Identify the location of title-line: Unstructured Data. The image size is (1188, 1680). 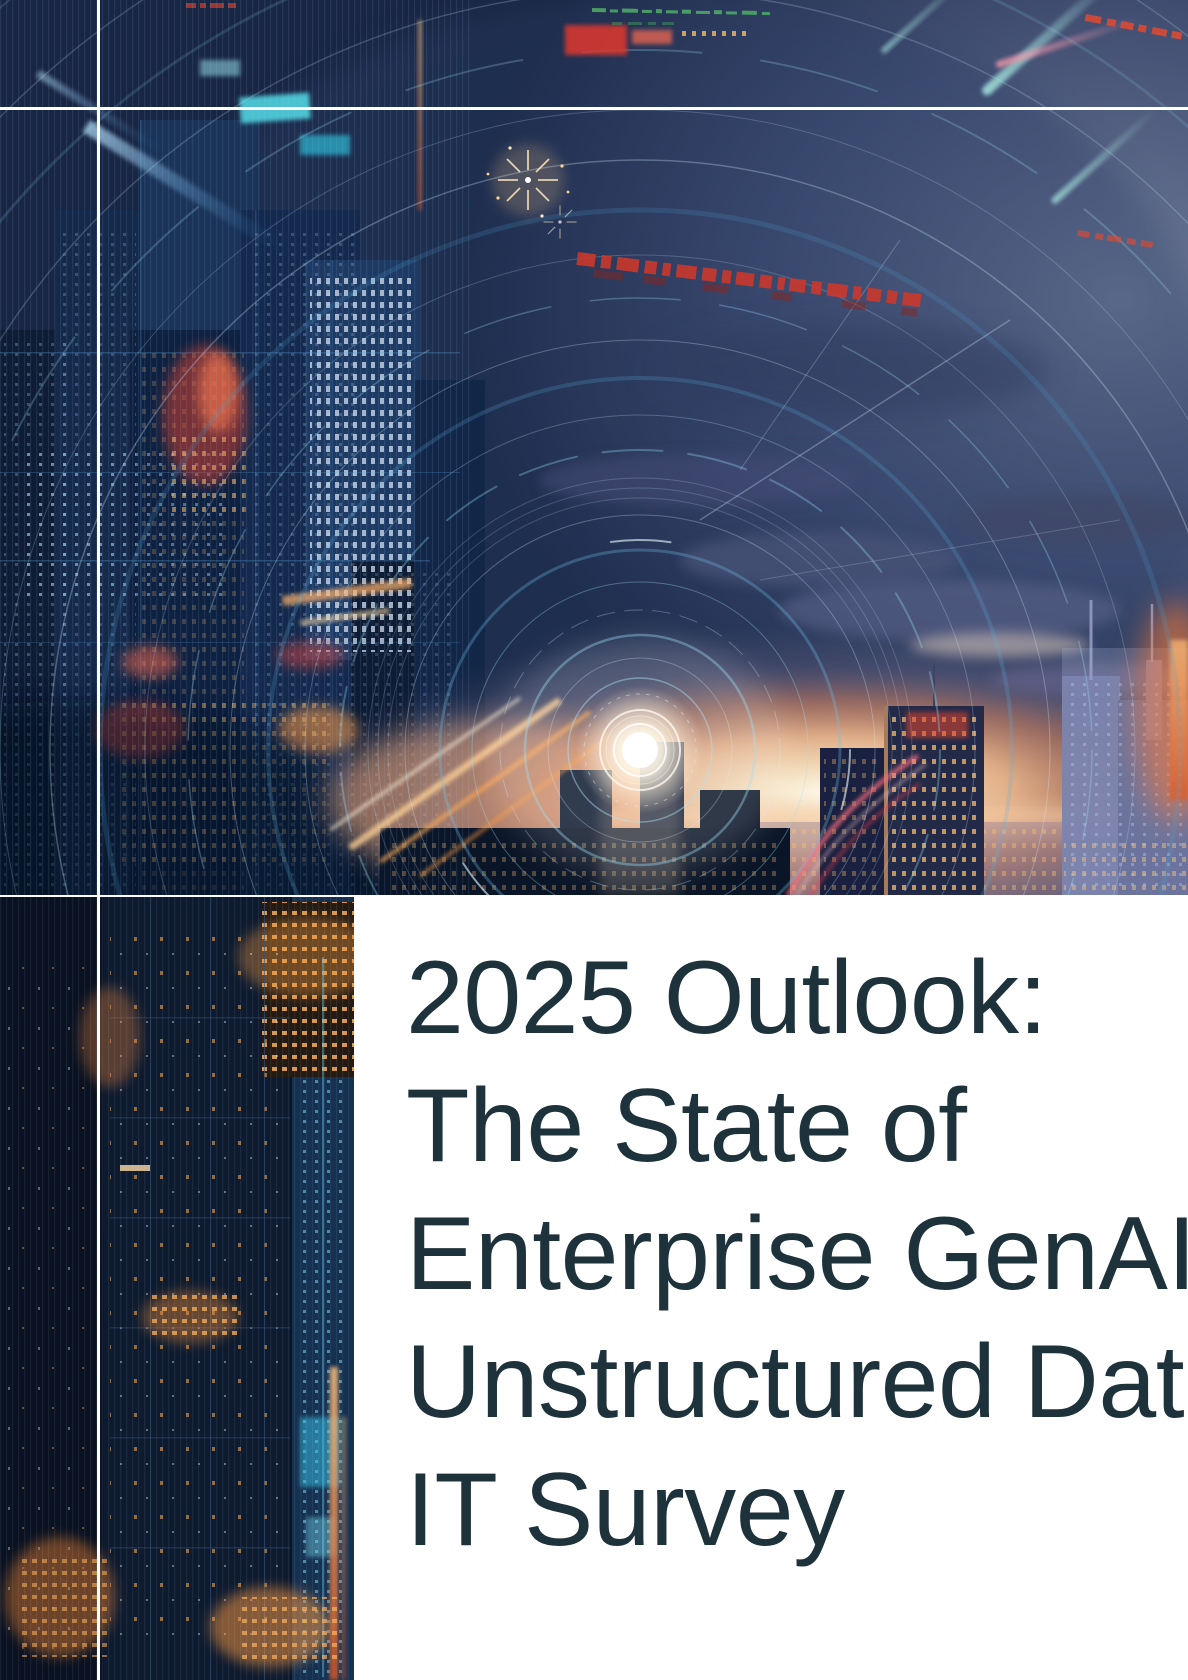
(797, 1382).